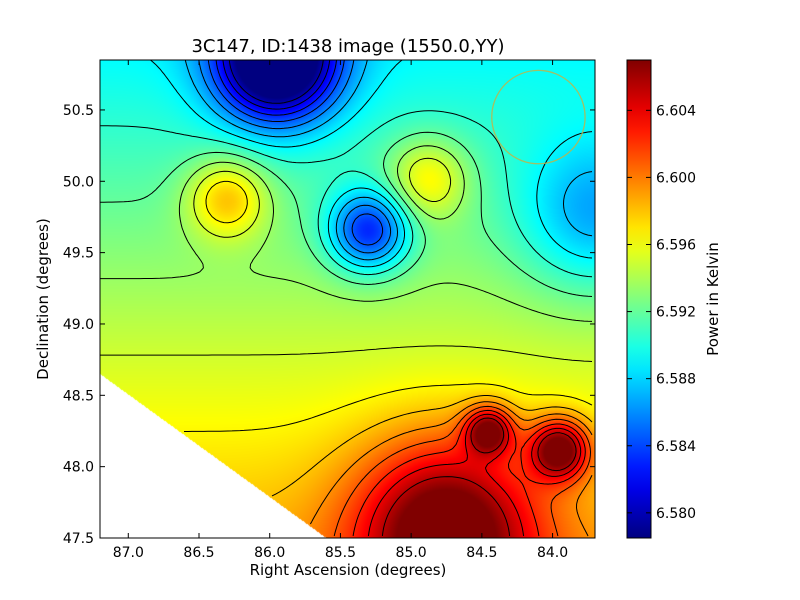 The image size is (800, 600). I want to click on y-axis-label: Declination (degrees), so click(43, 299).